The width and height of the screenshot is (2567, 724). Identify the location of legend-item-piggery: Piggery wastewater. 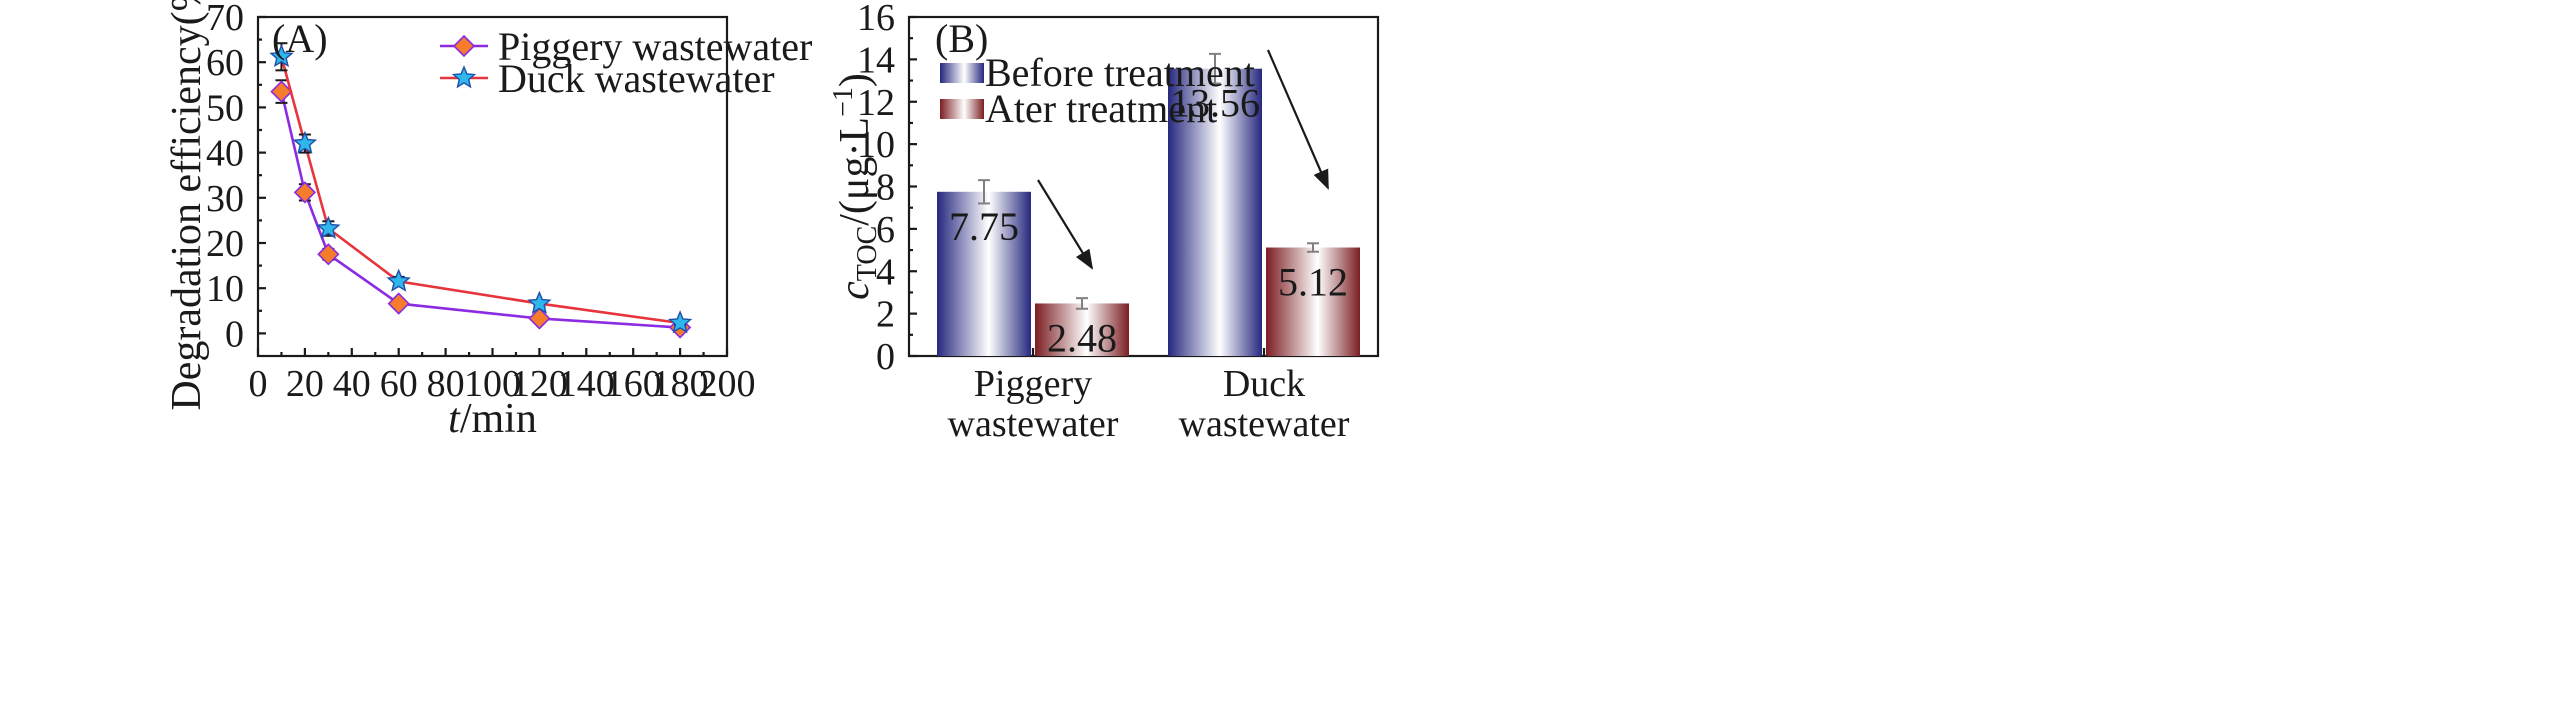
(626, 46).